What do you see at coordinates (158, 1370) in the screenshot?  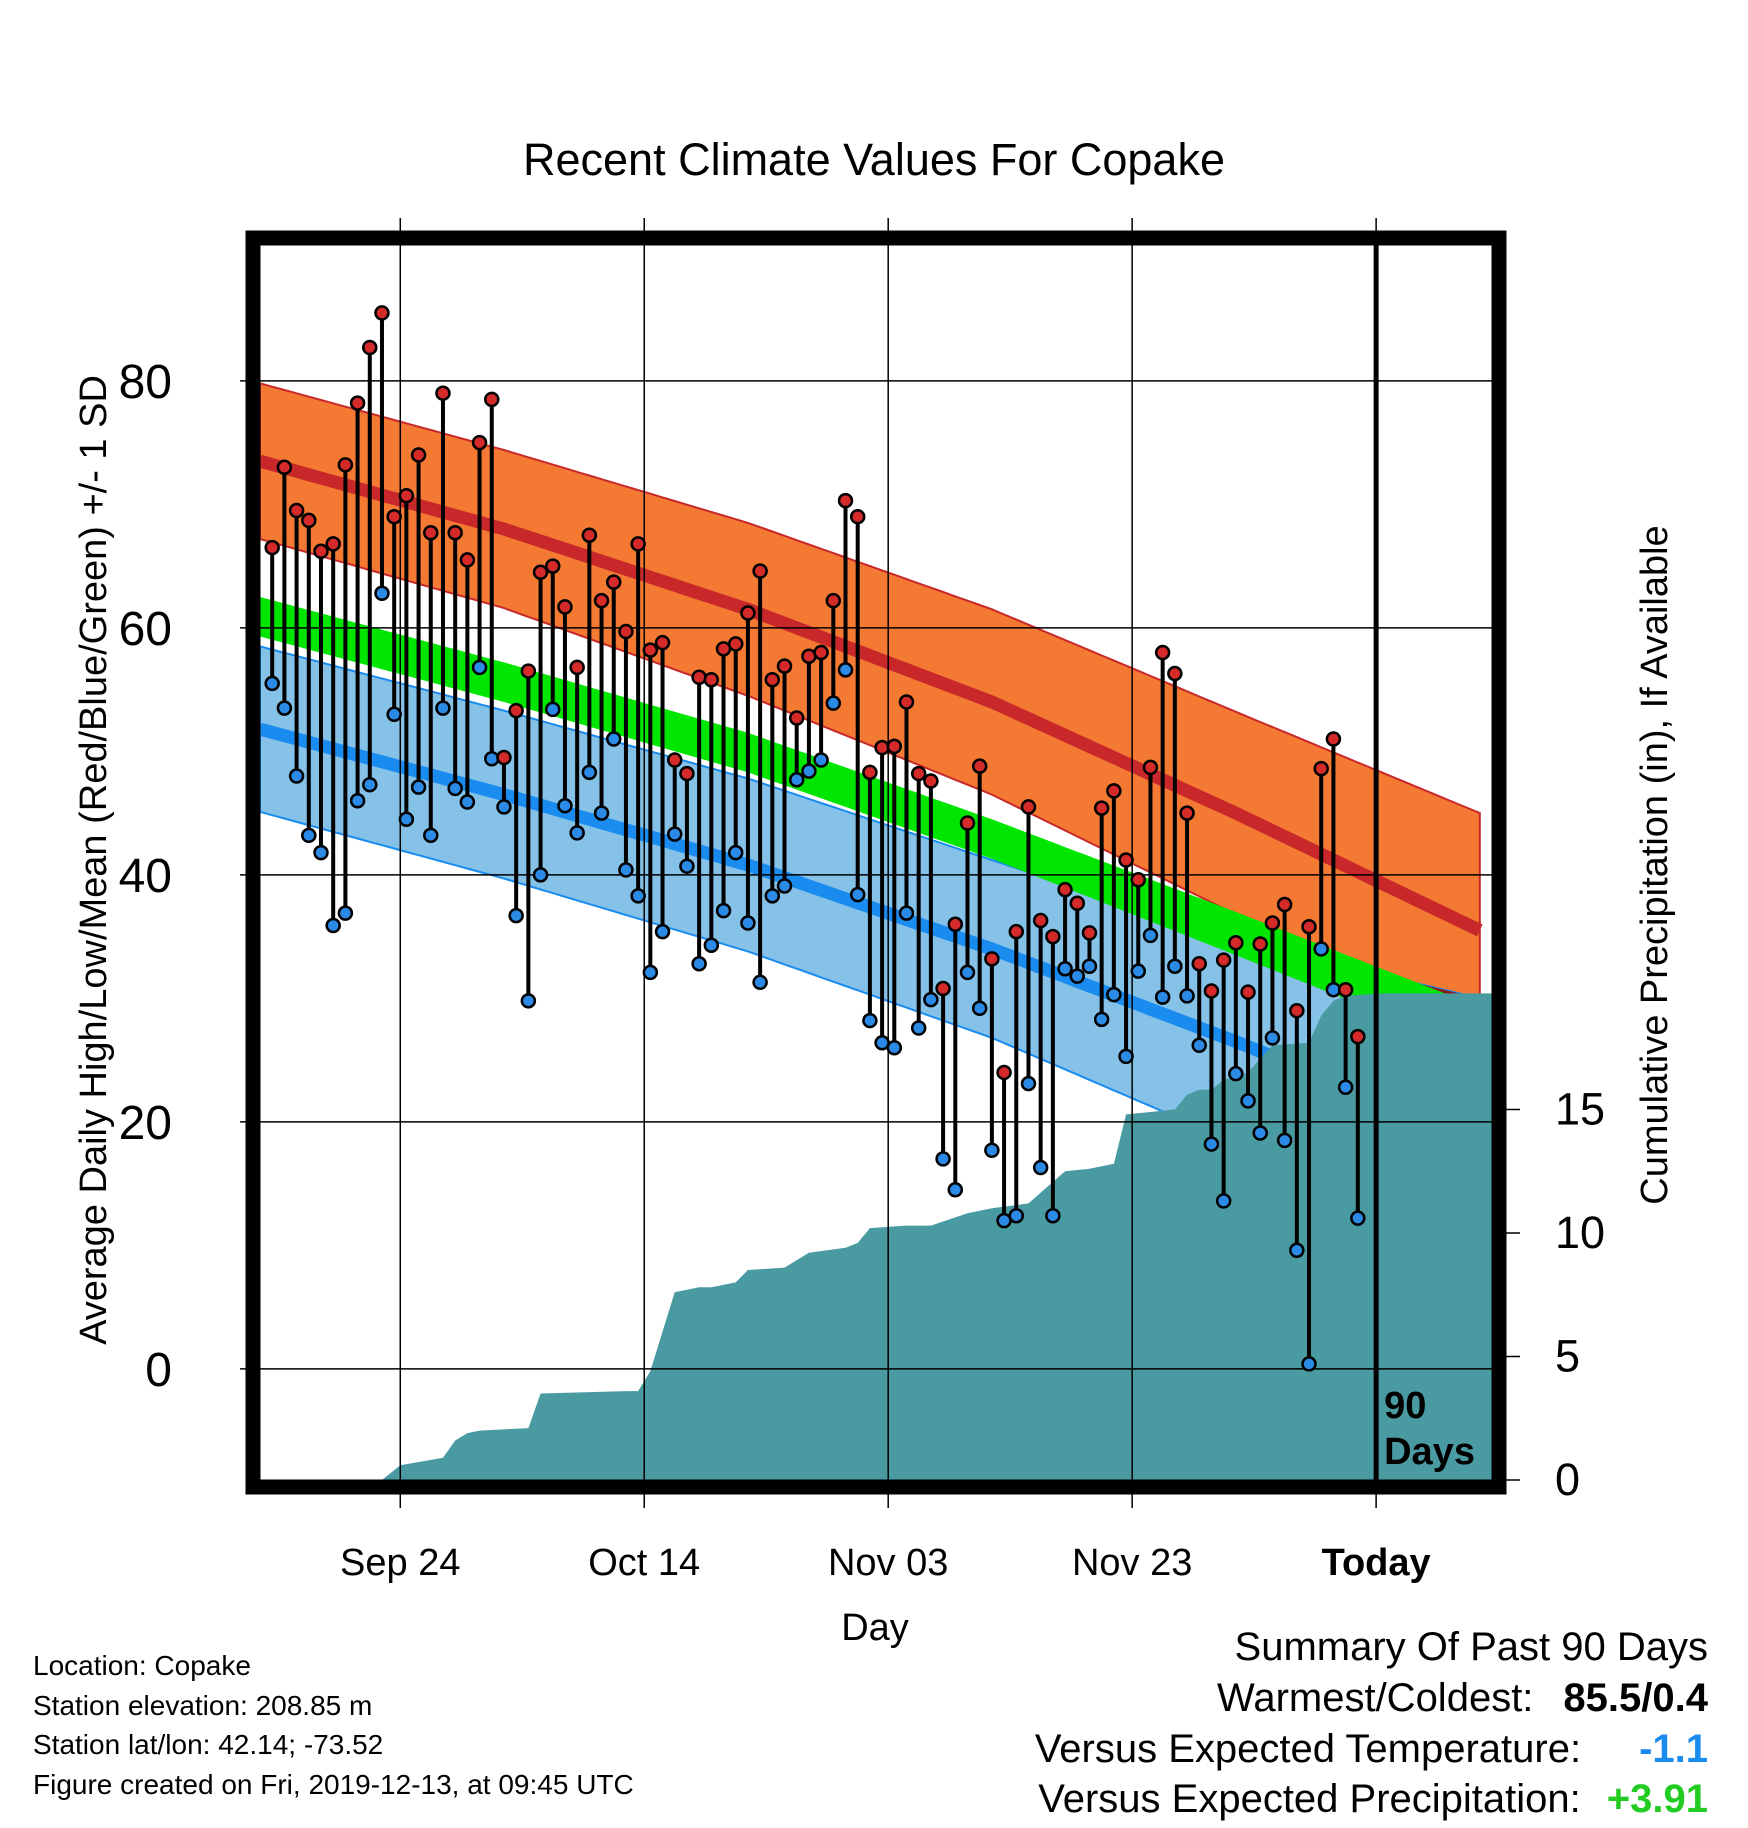 I see `y-tick-label: 0` at bounding box center [158, 1370].